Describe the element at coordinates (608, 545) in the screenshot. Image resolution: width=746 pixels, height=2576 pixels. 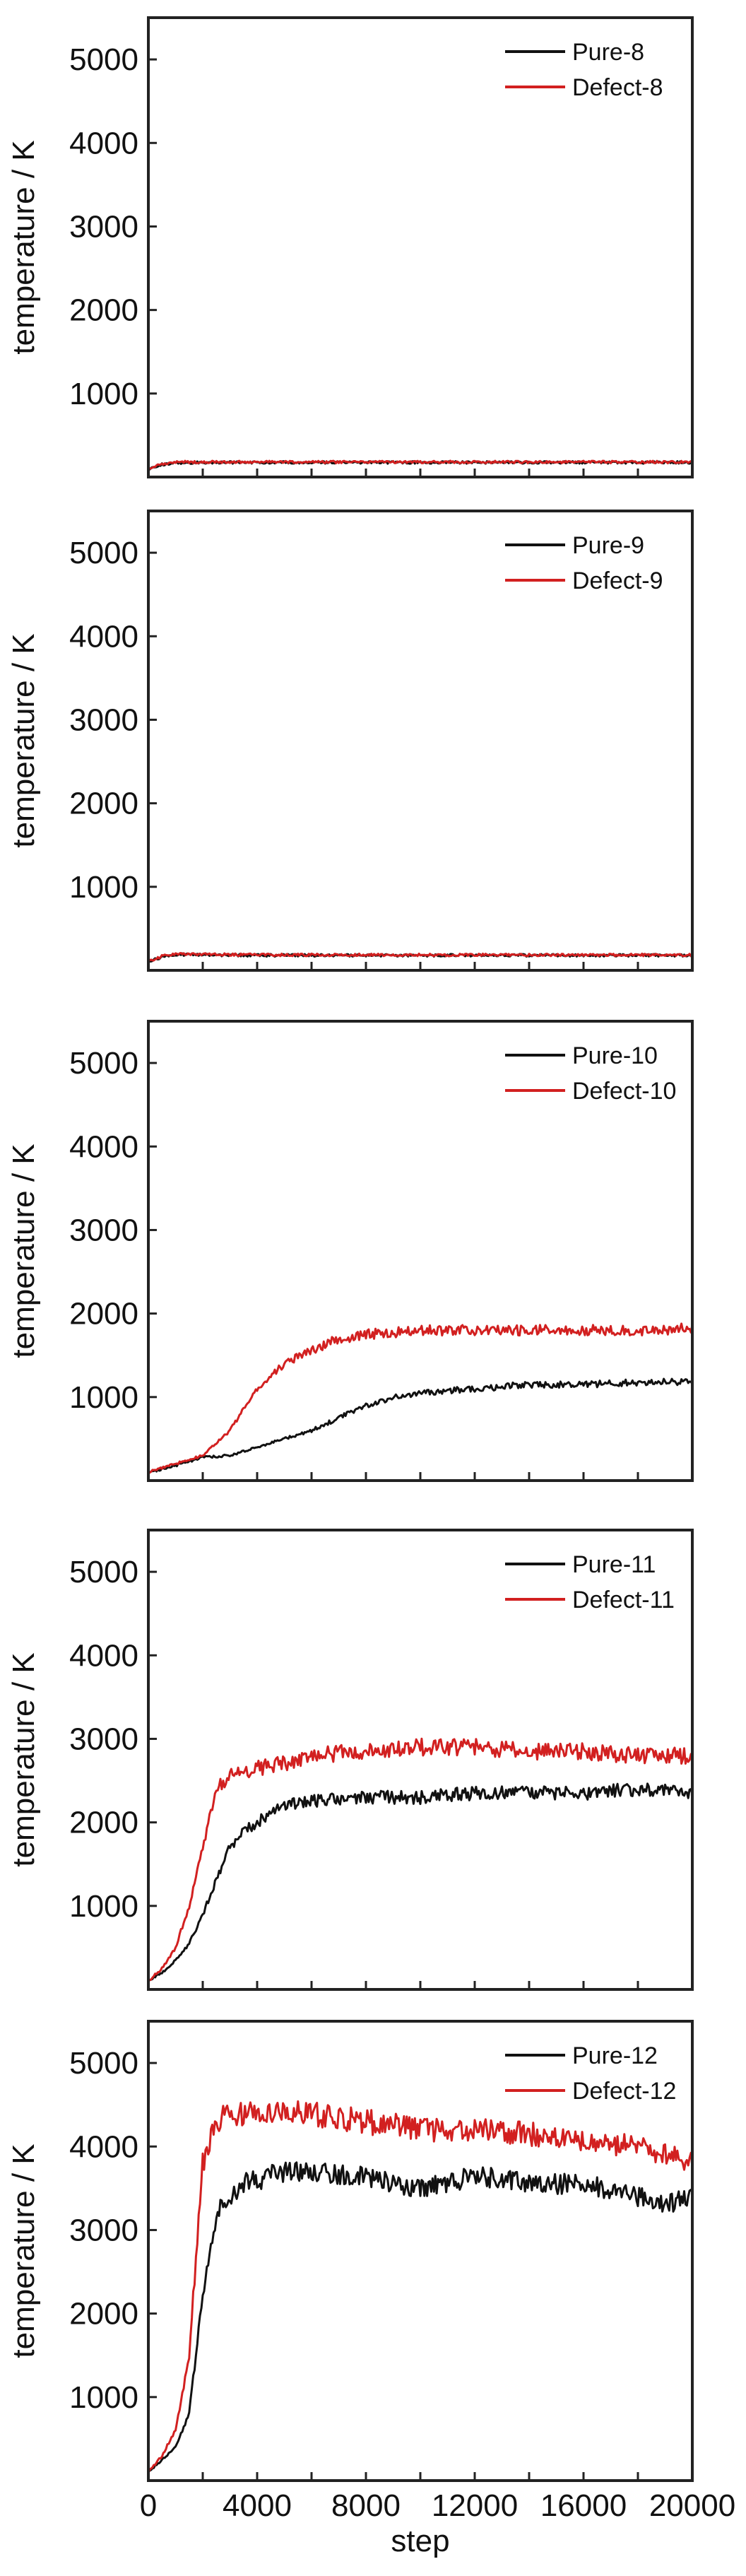
I see `legend-label: Pure-9` at that location.